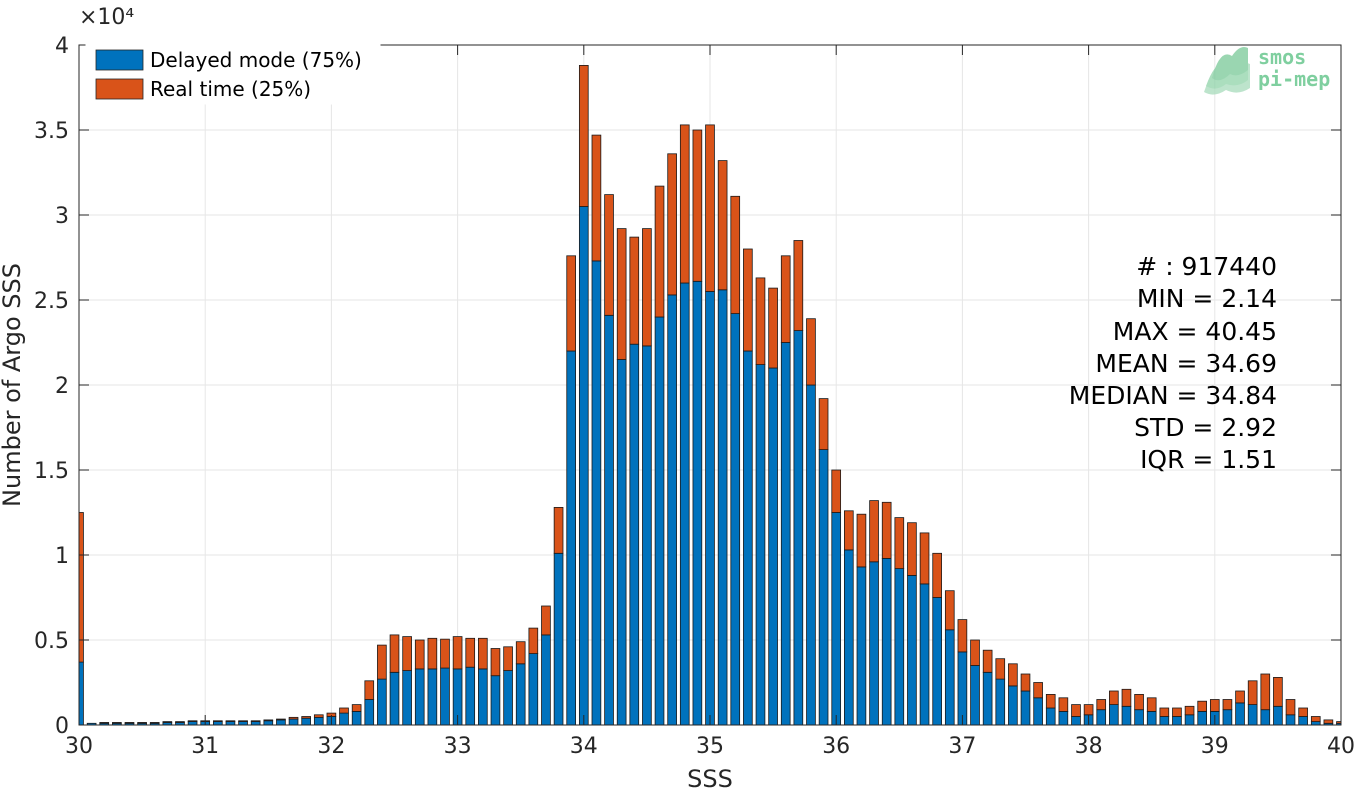 Image resolution: width=1355 pixels, height=789 pixels. What do you see at coordinates (1173, 395) in the screenshot?
I see `stat-median: MEDIAN = 34.84` at bounding box center [1173, 395].